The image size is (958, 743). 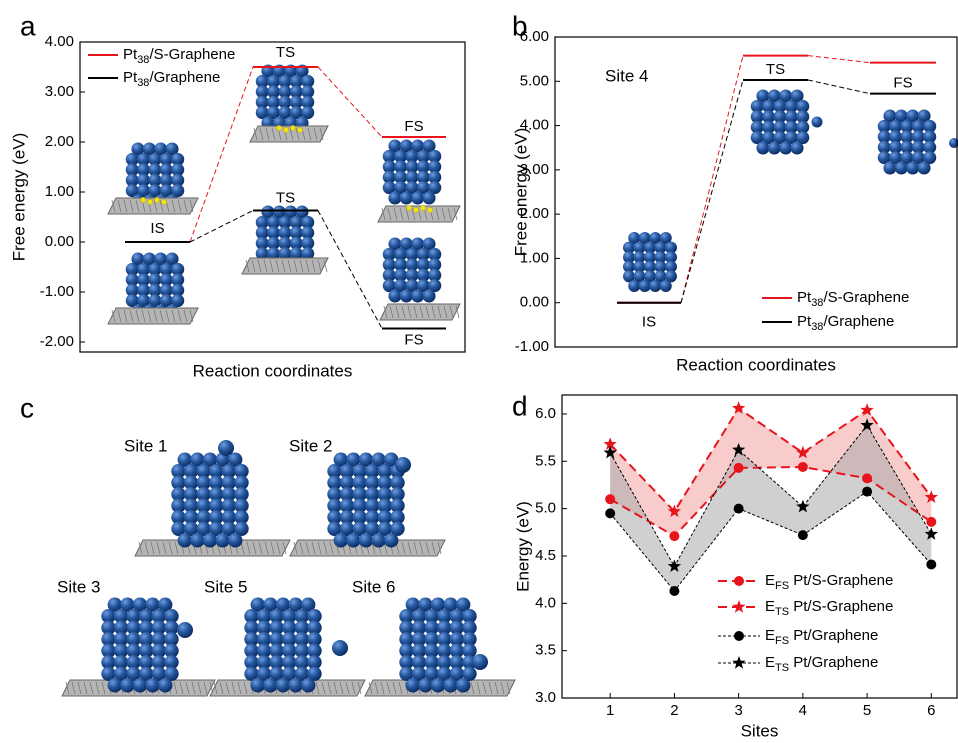 I want to click on site-label: Site 1, so click(x=145, y=445).